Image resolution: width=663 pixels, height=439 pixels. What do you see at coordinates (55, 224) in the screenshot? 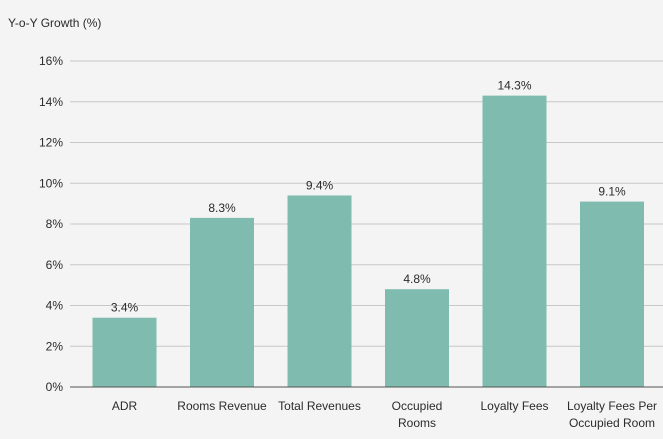
I see `y-tick-label: 8%` at bounding box center [55, 224].